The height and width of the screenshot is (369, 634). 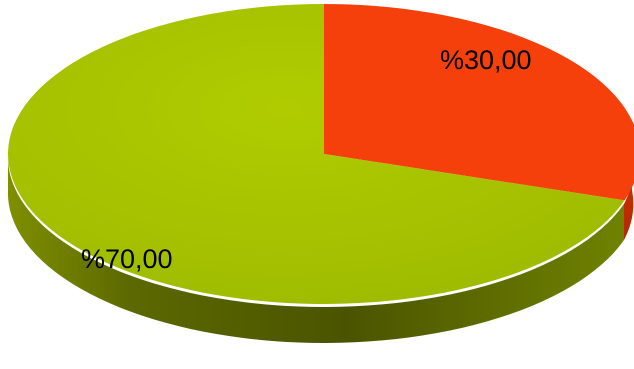 What do you see at coordinates (127, 259) in the screenshot?
I see `pie-slice-2-label: %70,00` at bounding box center [127, 259].